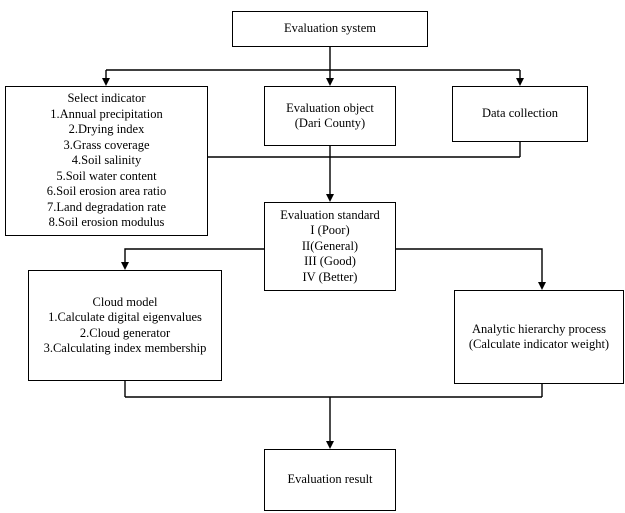  Describe the element at coordinates (330, 276) in the screenshot. I see `standard-grade: IV (Better)` at that location.